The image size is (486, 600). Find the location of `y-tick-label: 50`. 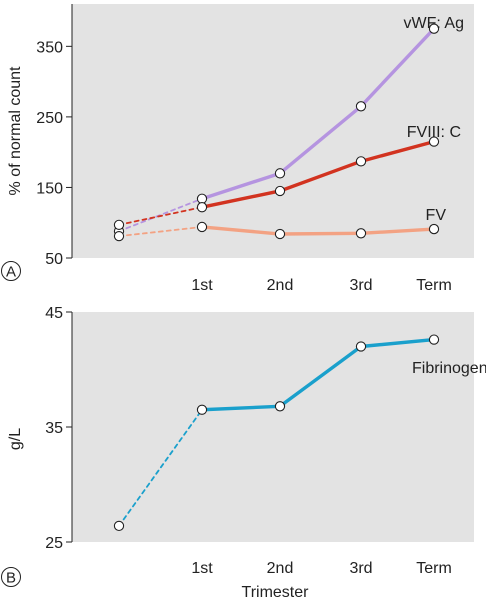

y-tick-label: 50 is located at coordinates (54, 259).